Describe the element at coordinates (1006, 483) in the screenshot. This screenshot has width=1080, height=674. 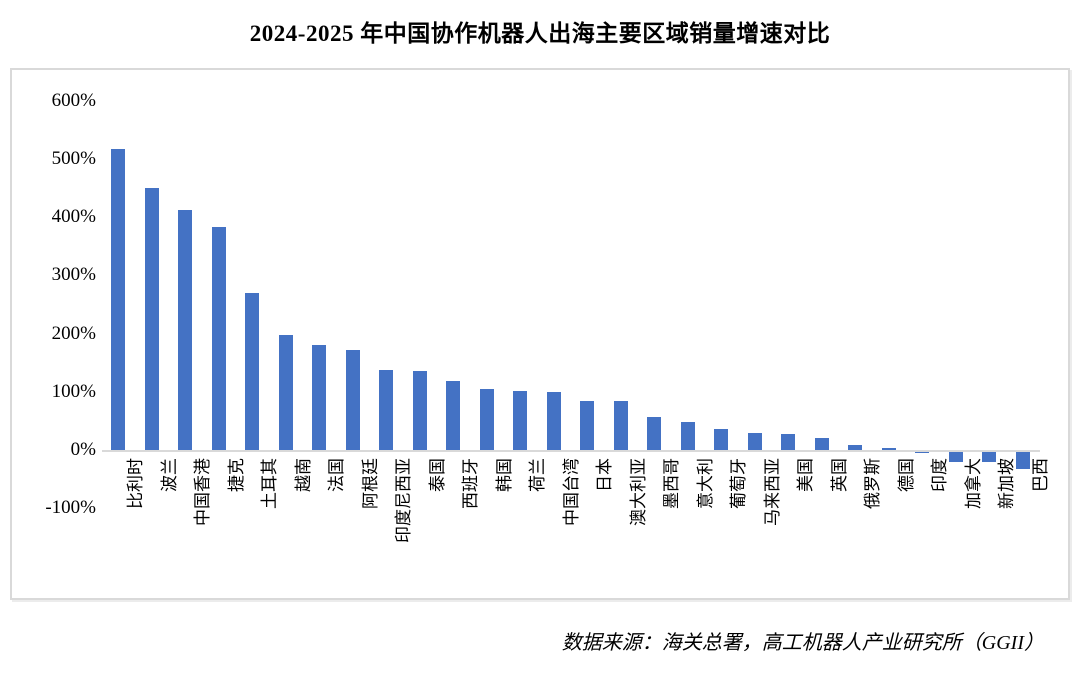
I see `x-axis-category-label: 新加坡` at that location.